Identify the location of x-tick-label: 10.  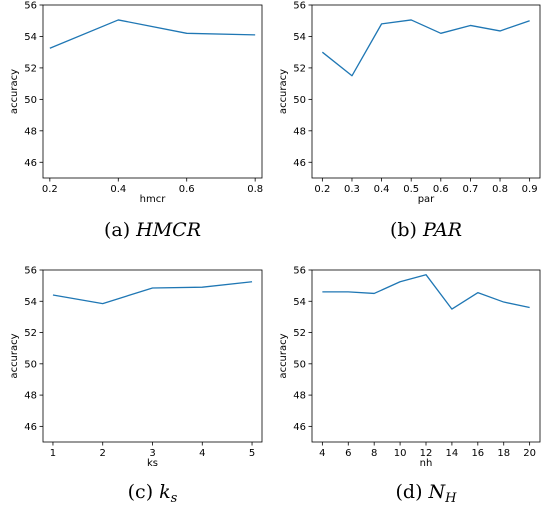
(400, 453).